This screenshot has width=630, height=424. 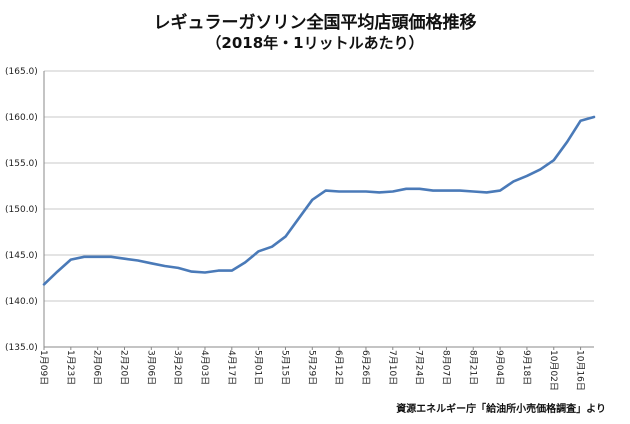 What do you see at coordinates (21, 164) in the screenshot?
I see `y-tick-label: (155.0)` at bounding box center [21, 164].